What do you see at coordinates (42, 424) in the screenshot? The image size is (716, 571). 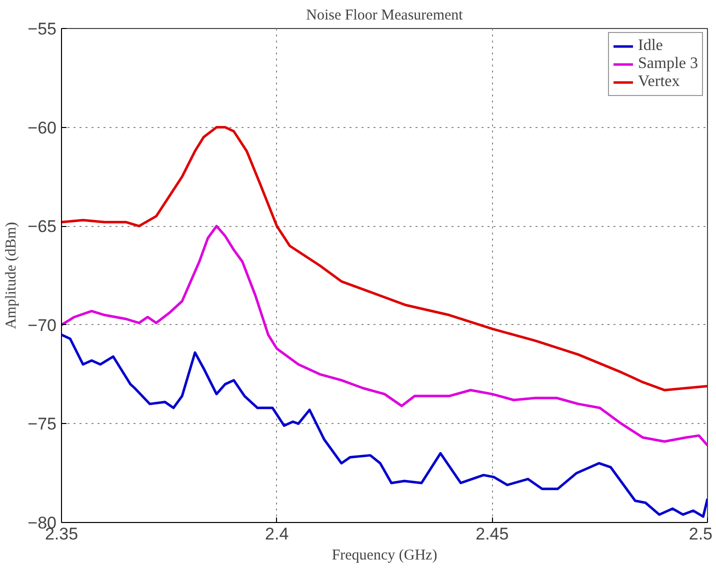 I see `y-tick-label: −75` at bounding box center [42, 424].